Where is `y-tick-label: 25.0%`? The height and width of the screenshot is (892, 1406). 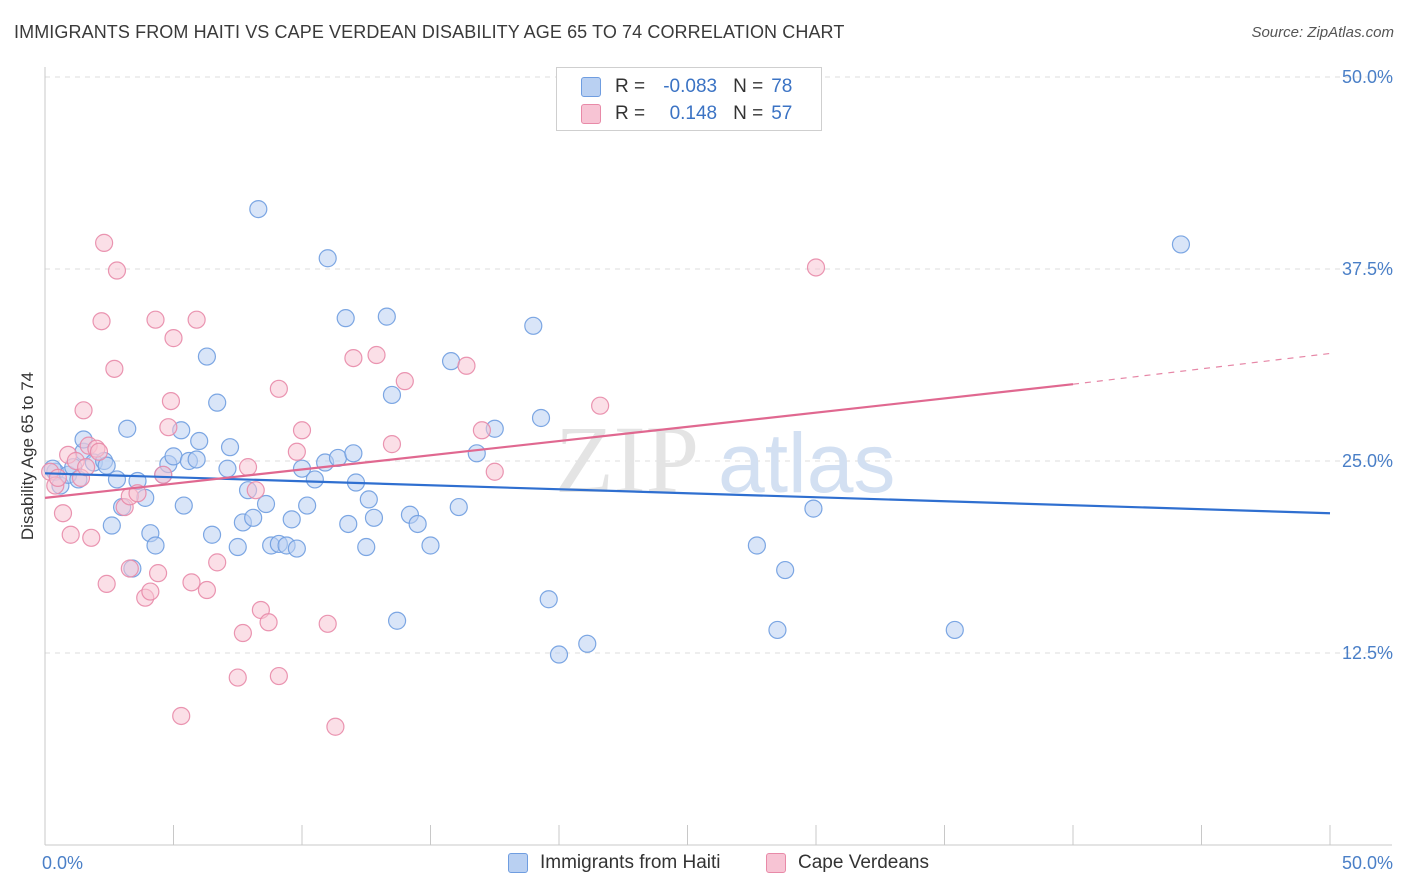 y-tick-label: 25.0% is located at coordinates (1367, 461).